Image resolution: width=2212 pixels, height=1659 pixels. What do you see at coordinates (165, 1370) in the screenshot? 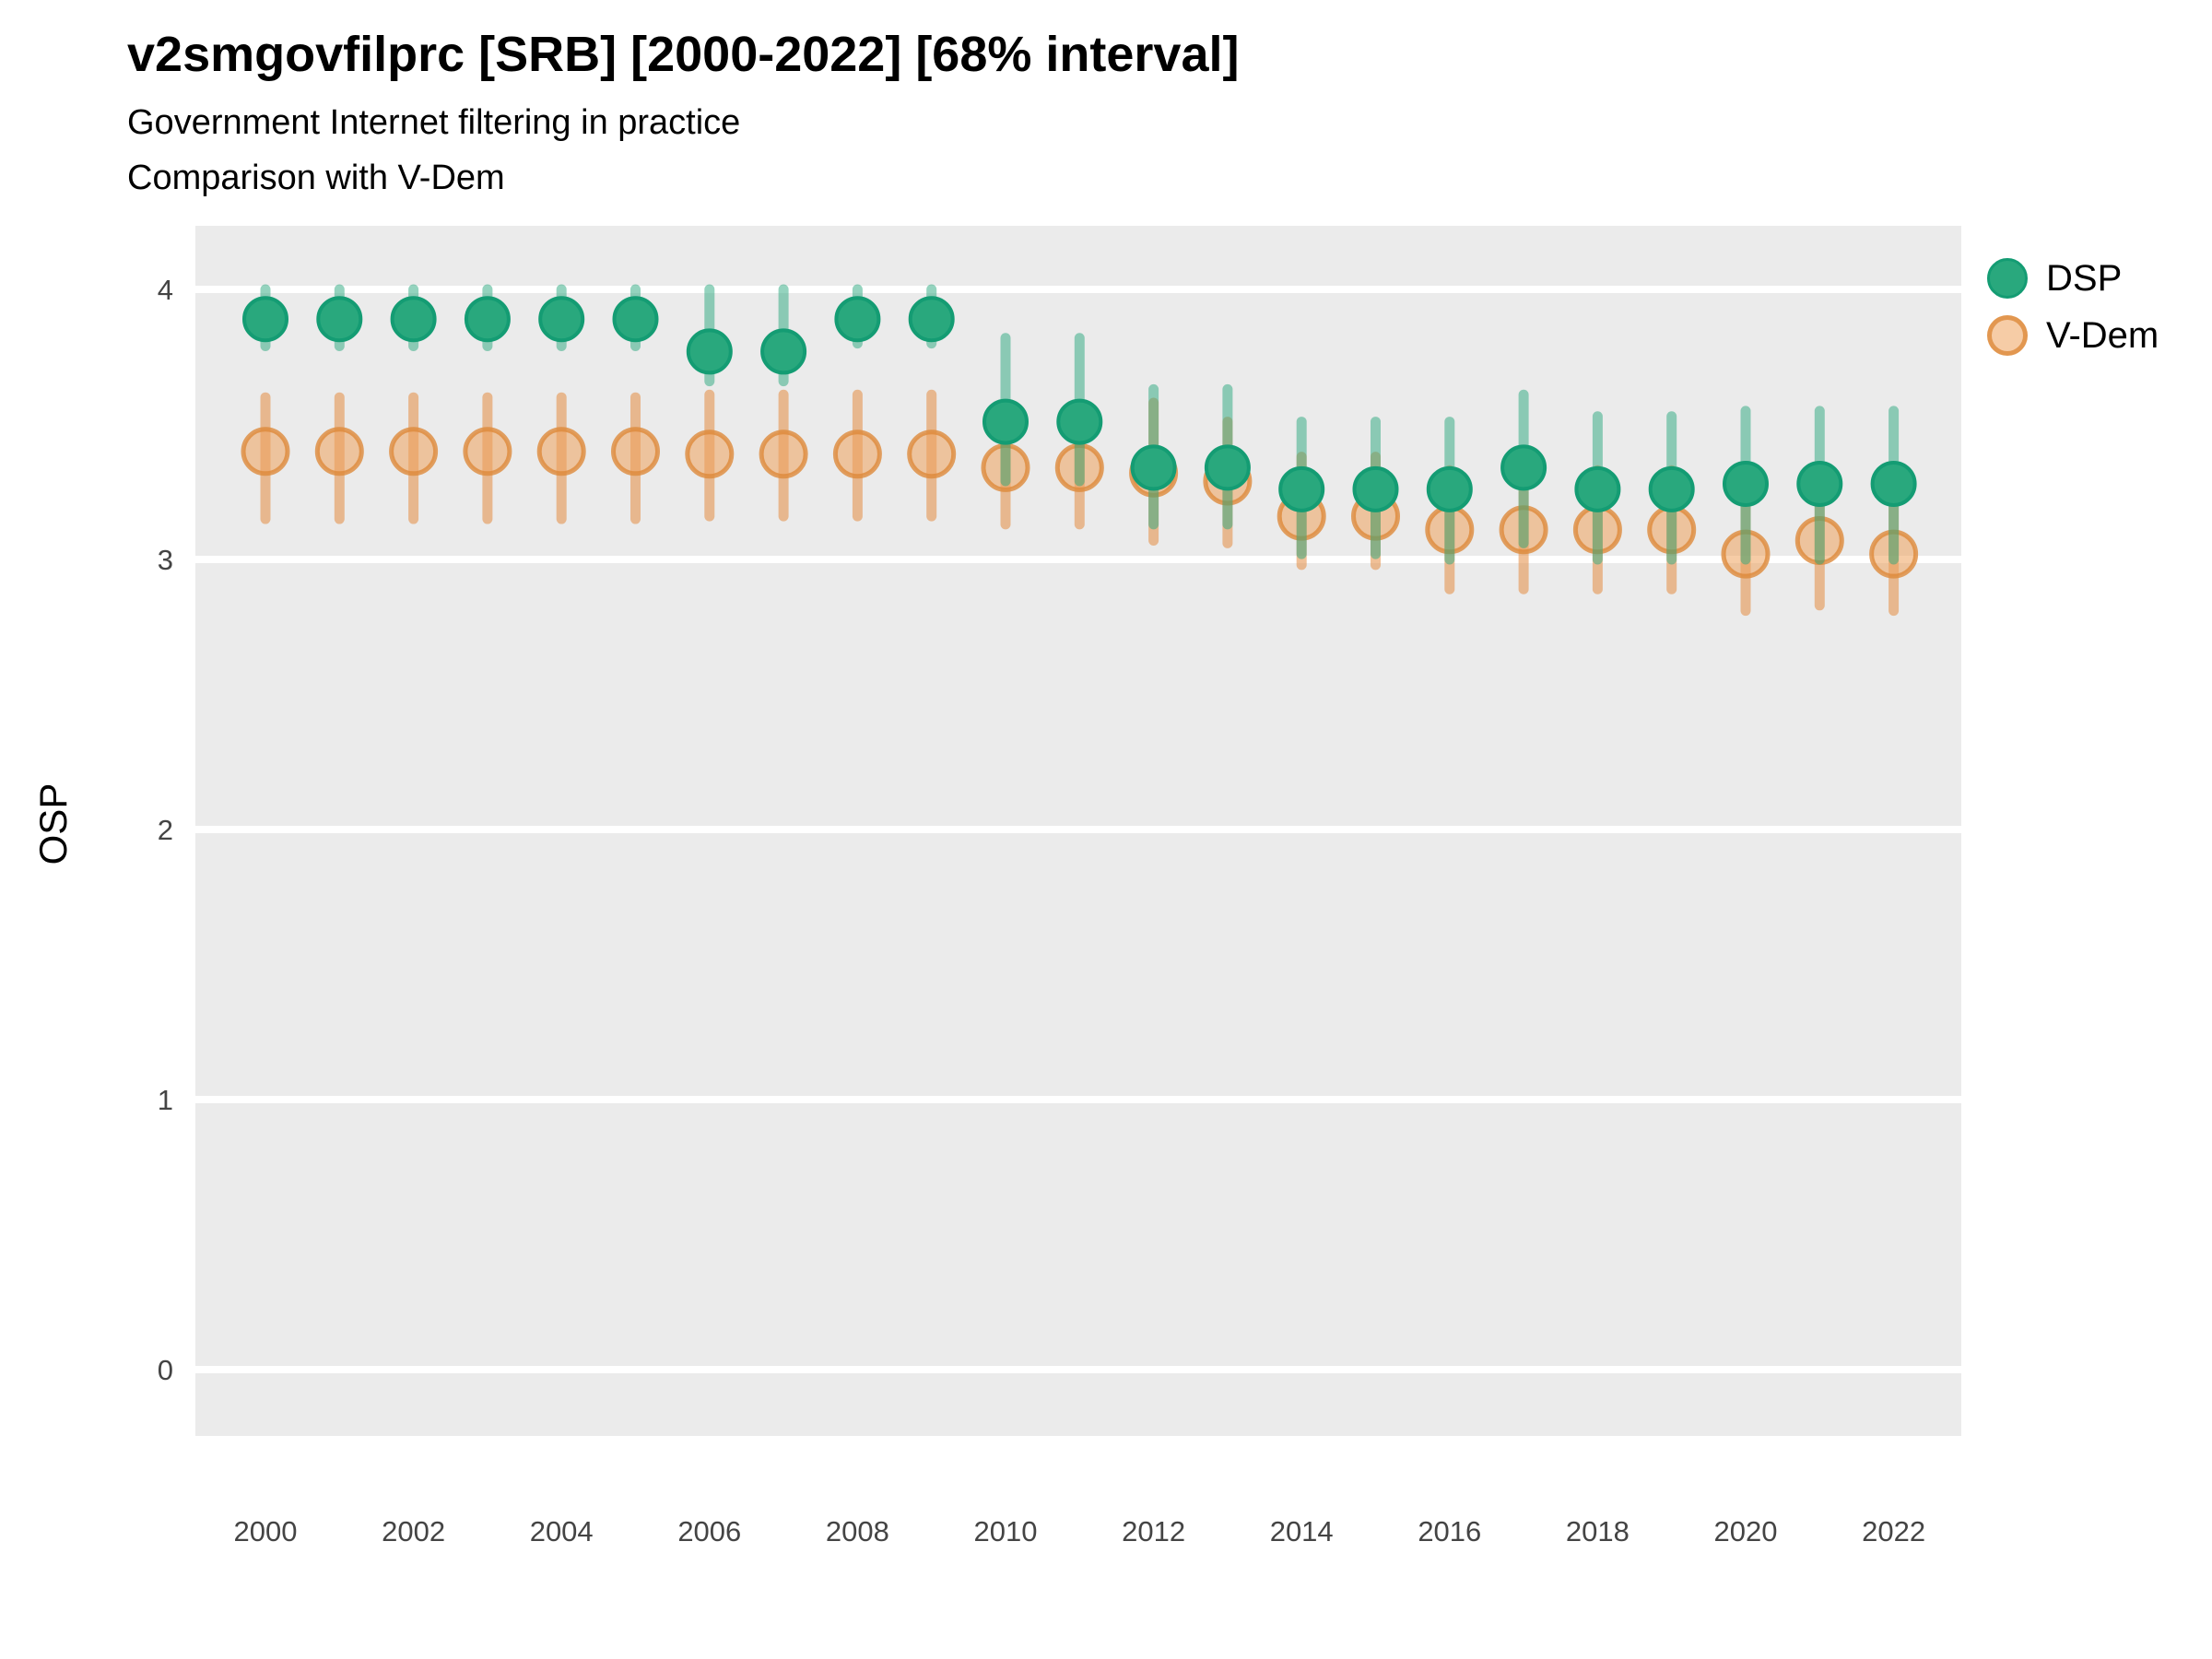
I see `y-tick-label: 0` at bounding box center [165, 1370].